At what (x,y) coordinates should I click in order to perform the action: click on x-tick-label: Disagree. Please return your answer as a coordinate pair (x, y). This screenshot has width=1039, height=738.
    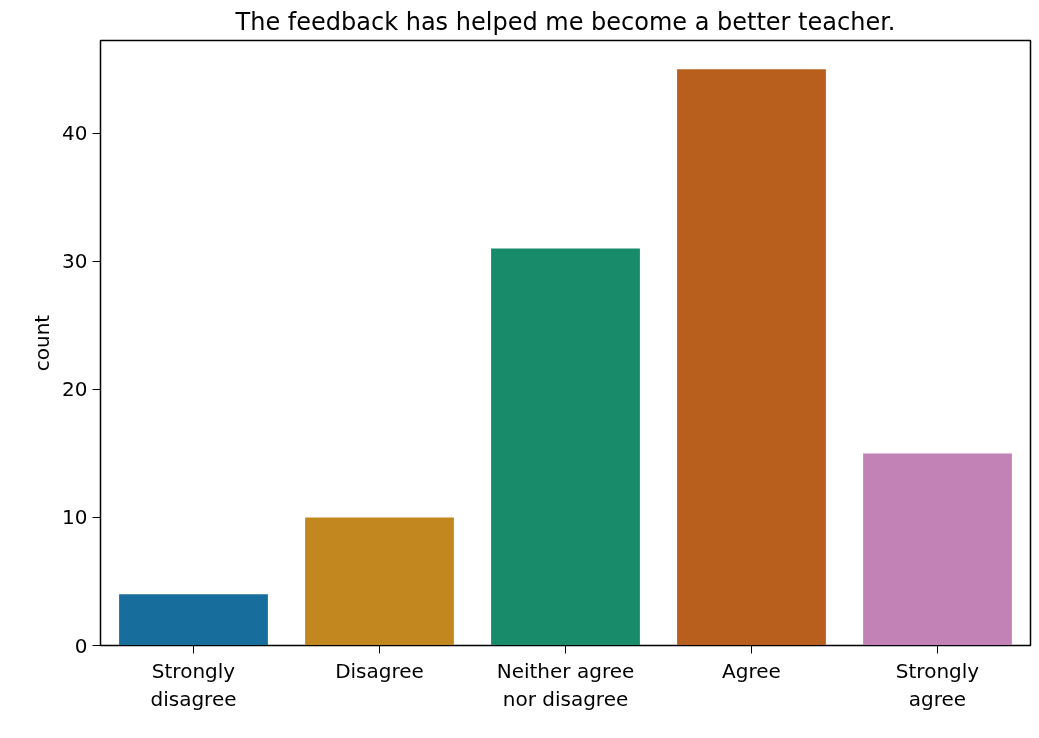
    Looking at the image, I should click on (379, 670).